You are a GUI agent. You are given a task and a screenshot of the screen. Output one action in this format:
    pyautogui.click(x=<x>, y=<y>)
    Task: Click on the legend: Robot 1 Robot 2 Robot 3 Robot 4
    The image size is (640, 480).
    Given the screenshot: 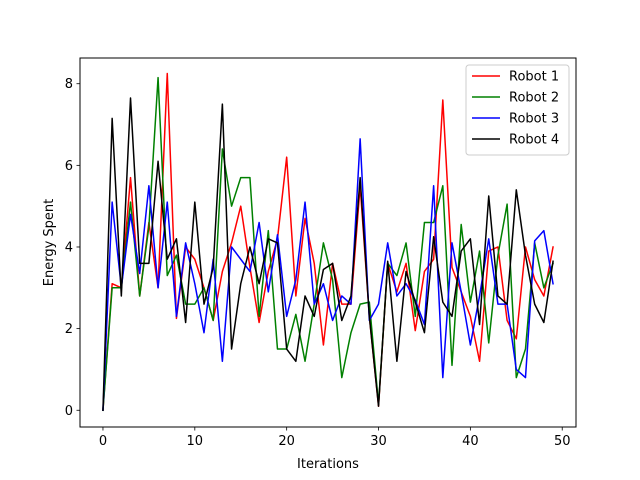 What is the action you would take?
    pyautogui.click(x=517, y=110)
    